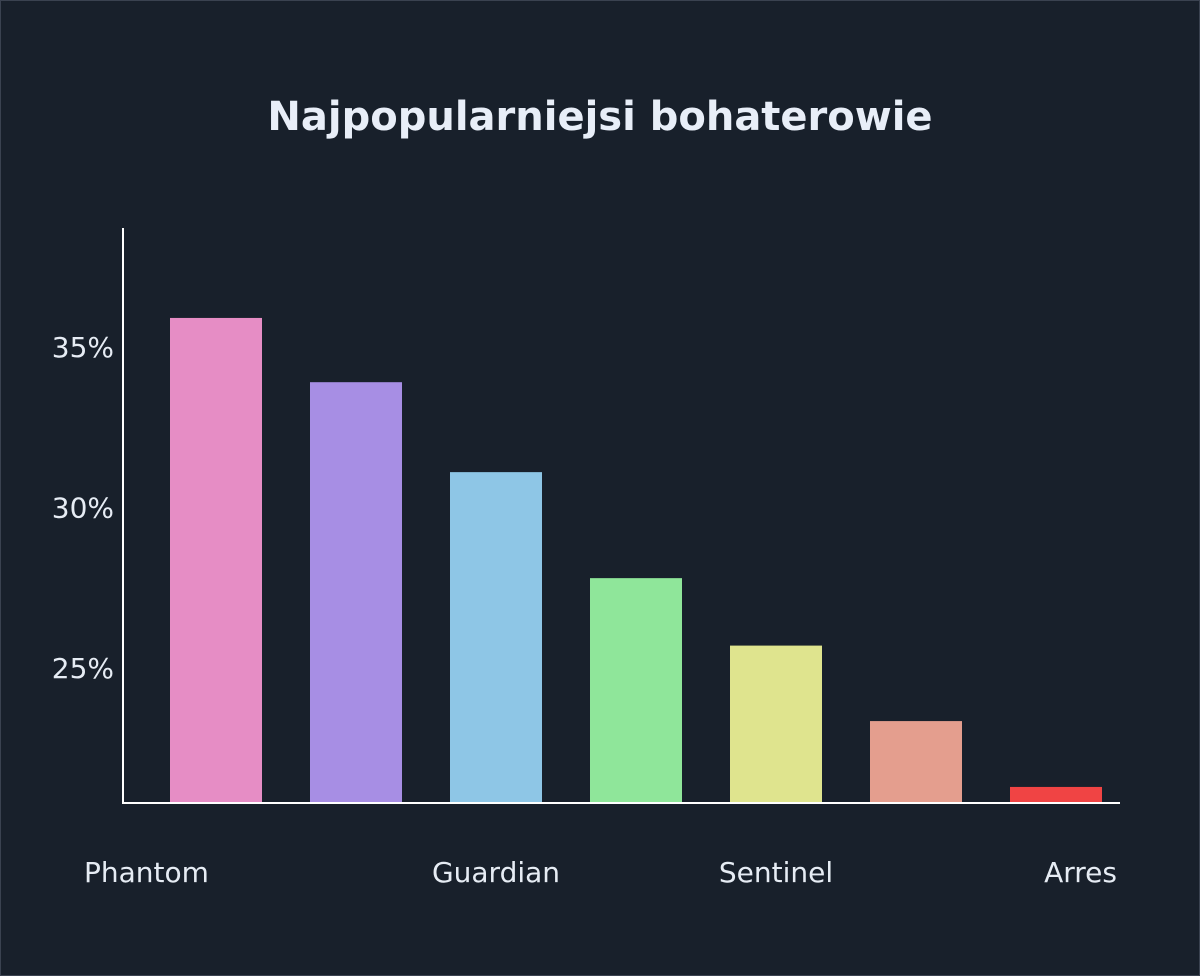  I want to click on y-tick-label: 35%, so click(83, 347).